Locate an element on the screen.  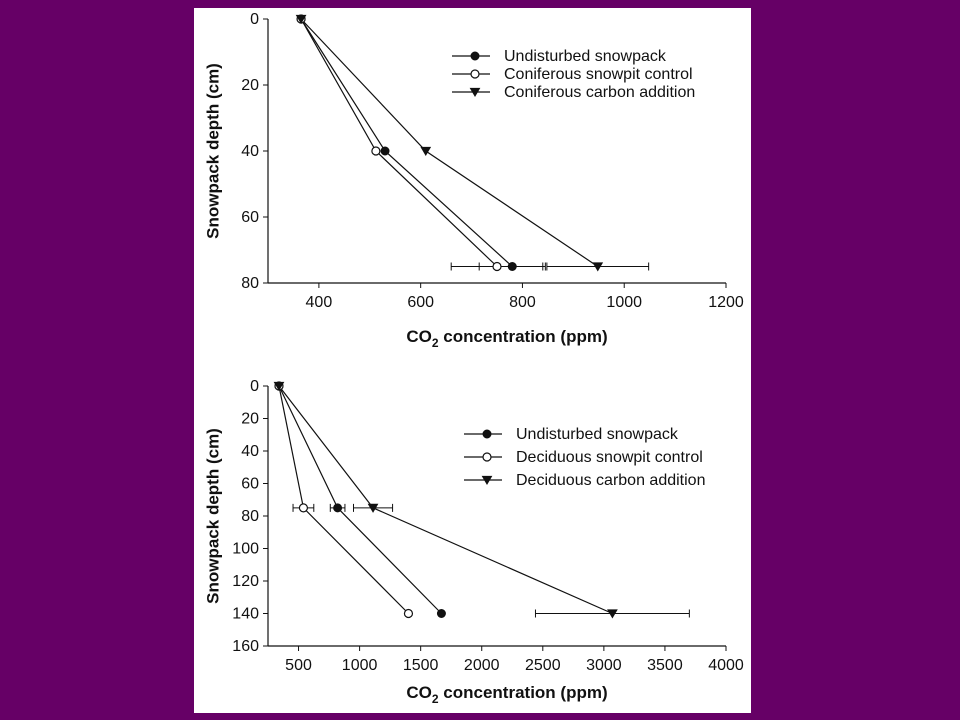
chart1-legend-label: Coniferous snowpit control is located at coordinates (598, 74).